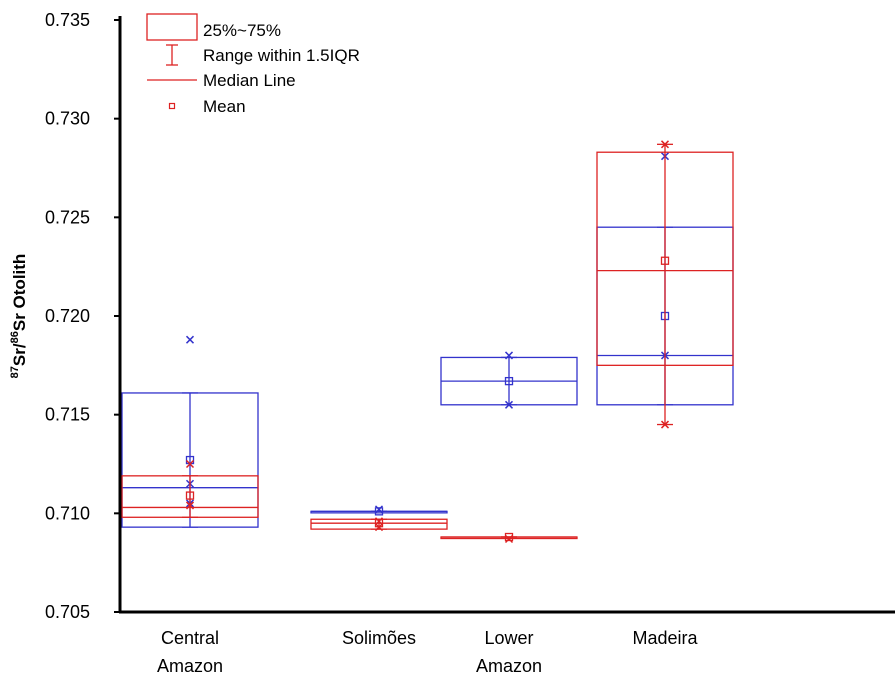 This screenshot has width=895, height=677. Describe the element at coordinates (428, 652) in the screenshot. I see `x-axis-category-labels: Central Amazon Solimões Lower Amazon Madeira` at that location.